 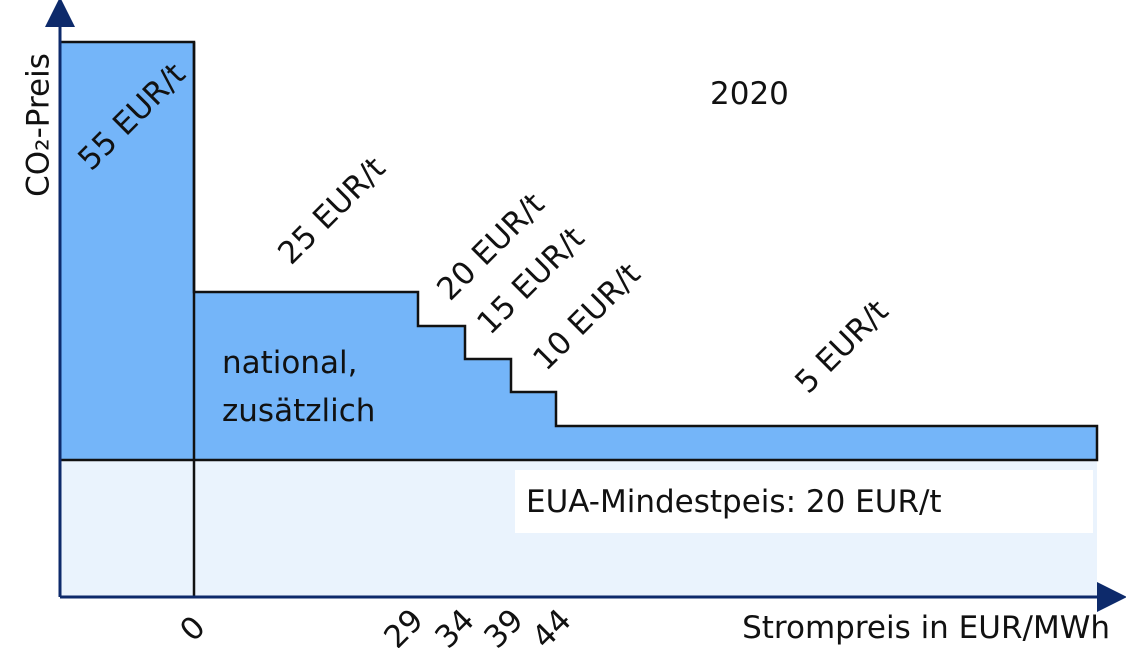 I want to click on label-box, so click(x=804, y=501).